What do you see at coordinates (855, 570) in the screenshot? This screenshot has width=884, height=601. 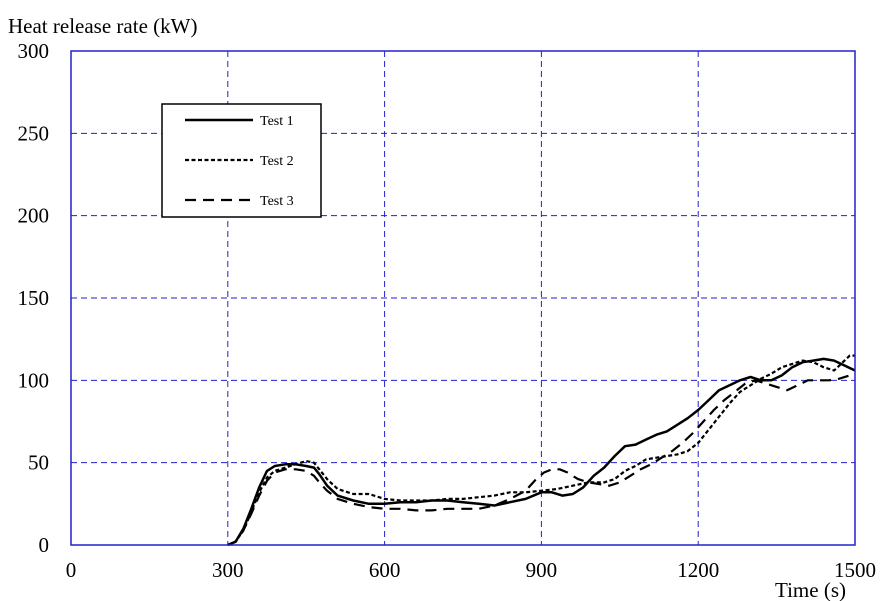 I see `x-tick-label: 1500` at bounding box center [855, 570].